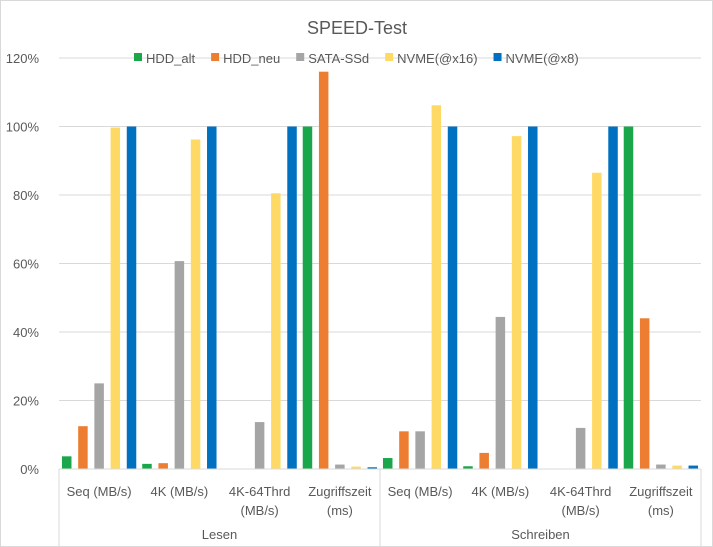 Image resolution: width=713 pixels, height=547 pixels. I want to click on legend-label: SATA-SSd, so click(338, 58).